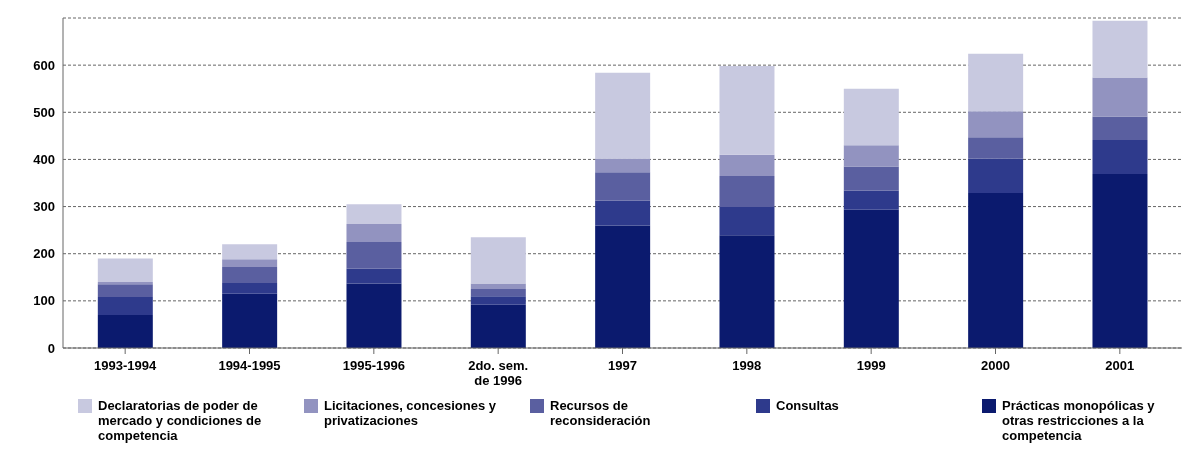 The image size is (1200, 466). What do you see at coordinates (747, 365) in the screenshot?
I see `x-tick-label: 1998` at bounding box center [747, 365].